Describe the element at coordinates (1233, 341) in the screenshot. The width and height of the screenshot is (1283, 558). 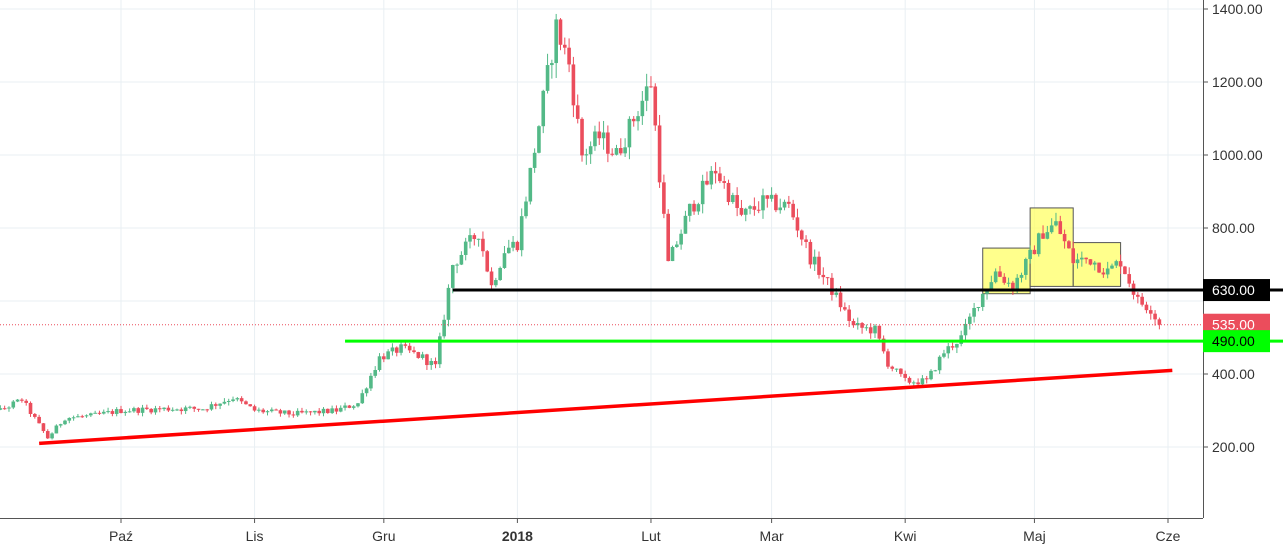
I see `label-490: 490.00` at that location.